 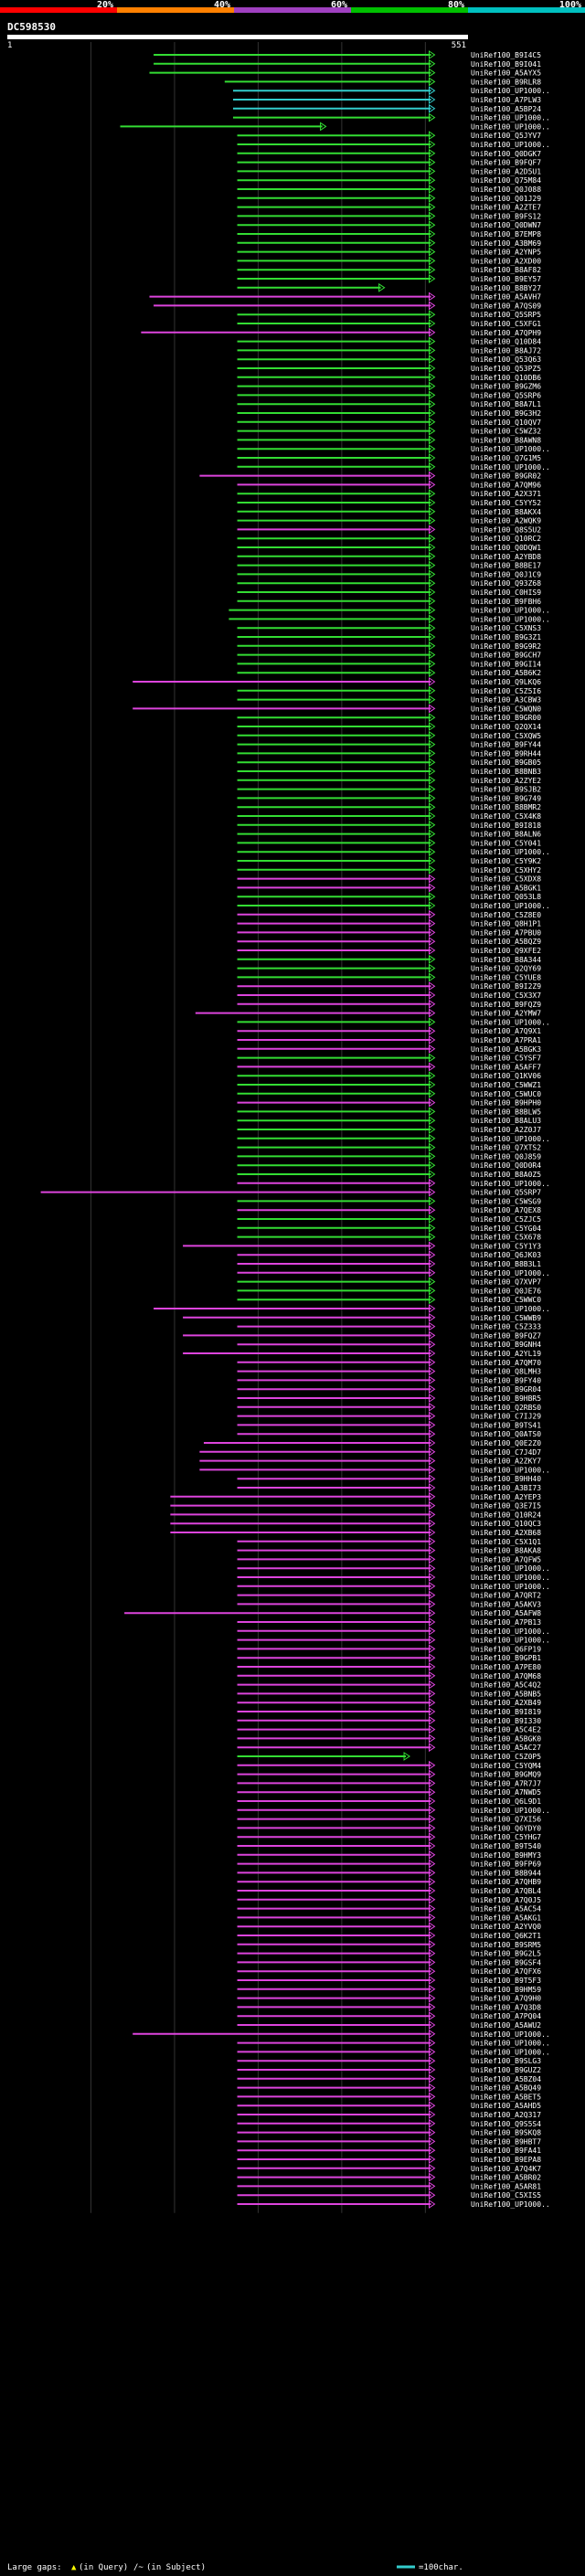 I want to click on hit-label: UniRef100_Q053L8, so click(x=506, y=897).